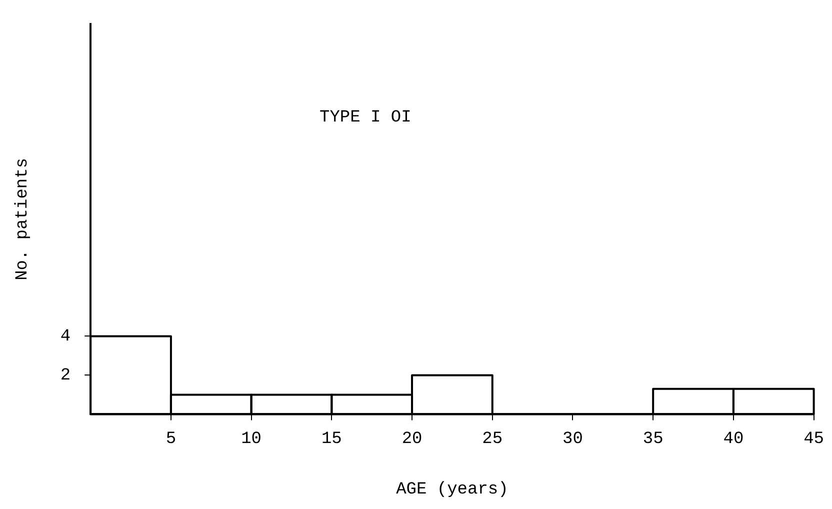 This screenshot has width=832, height=509. I want to click on x-tick-label: 30, so click(572, 439).